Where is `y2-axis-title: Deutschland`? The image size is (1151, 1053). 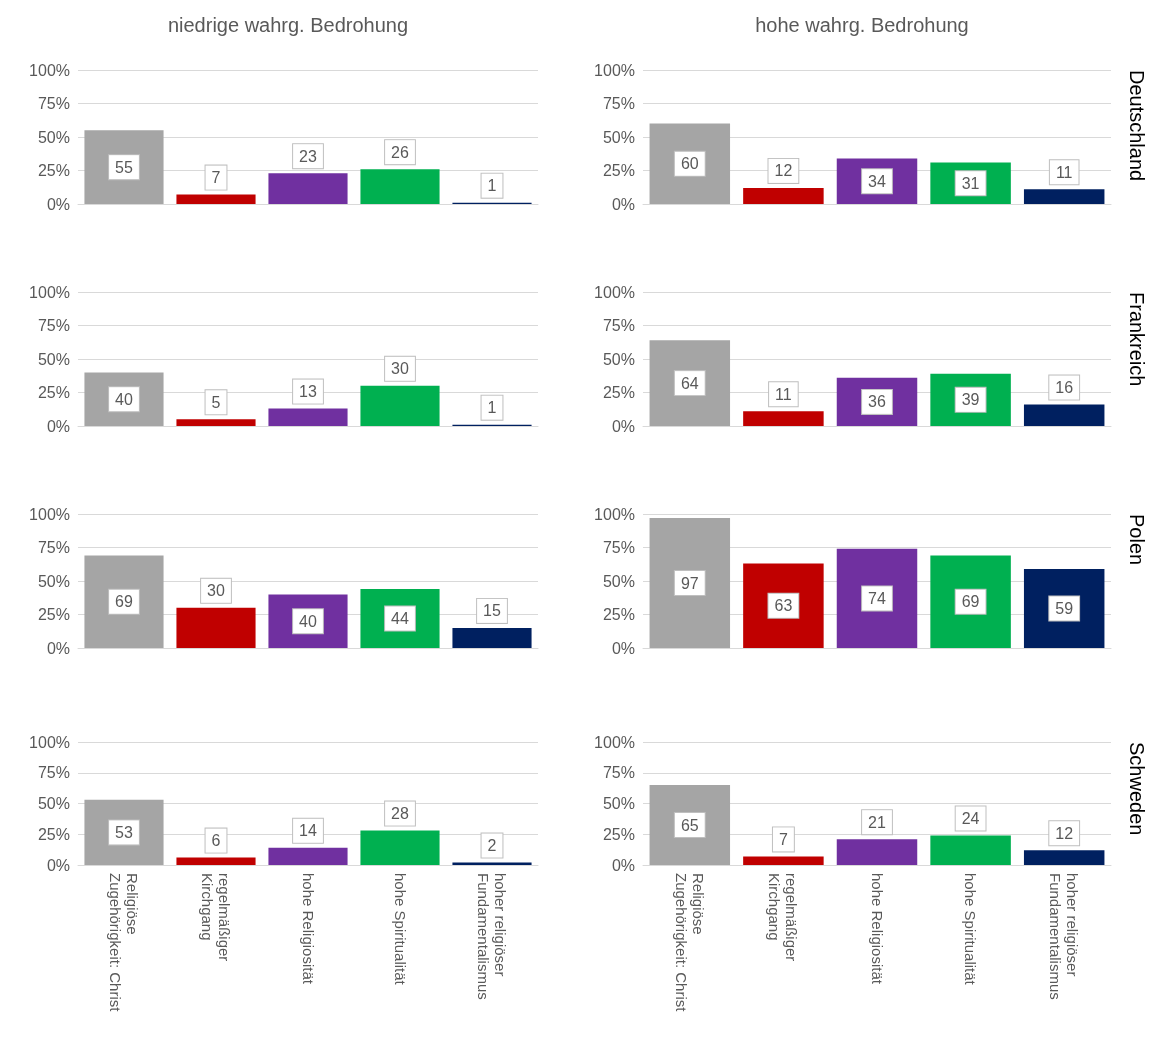 y2-axis-title: Deutschland is located at coordinates (1137, 126).